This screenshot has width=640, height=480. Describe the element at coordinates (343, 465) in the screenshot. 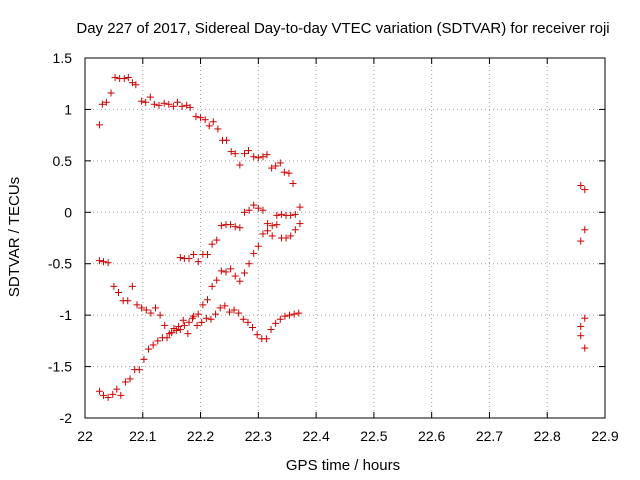

I see `x-axis-label: GPS time / hours` at that location.